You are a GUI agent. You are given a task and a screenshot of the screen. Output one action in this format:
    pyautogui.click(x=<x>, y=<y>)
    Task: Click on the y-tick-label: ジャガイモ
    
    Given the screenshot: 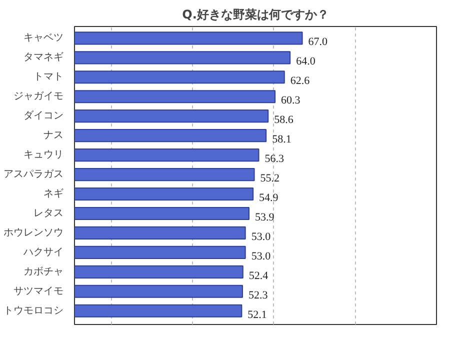 What is the action you would take?
    pyautogui.click(x=39, y=96)
    